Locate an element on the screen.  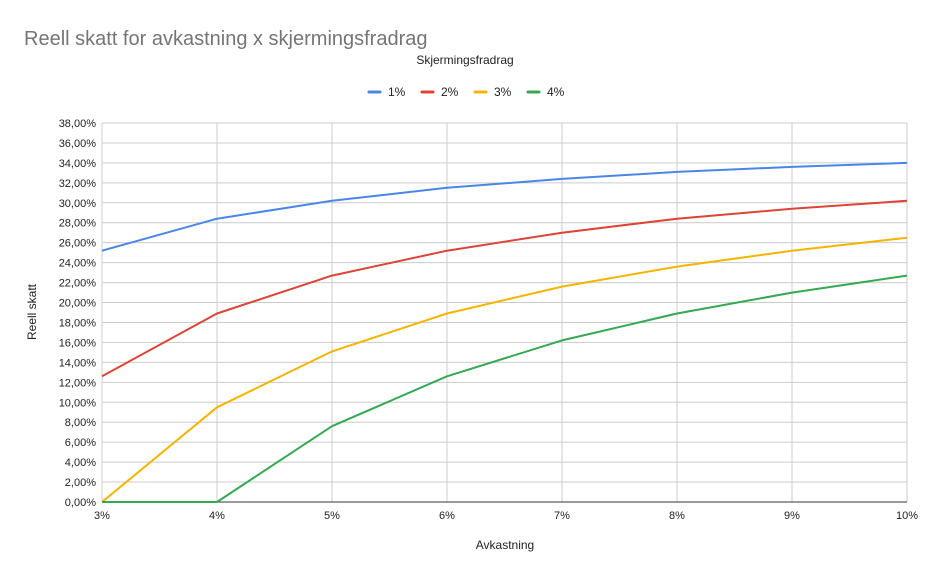
x-tick-label: 6% is located at coordinates (447, 516).